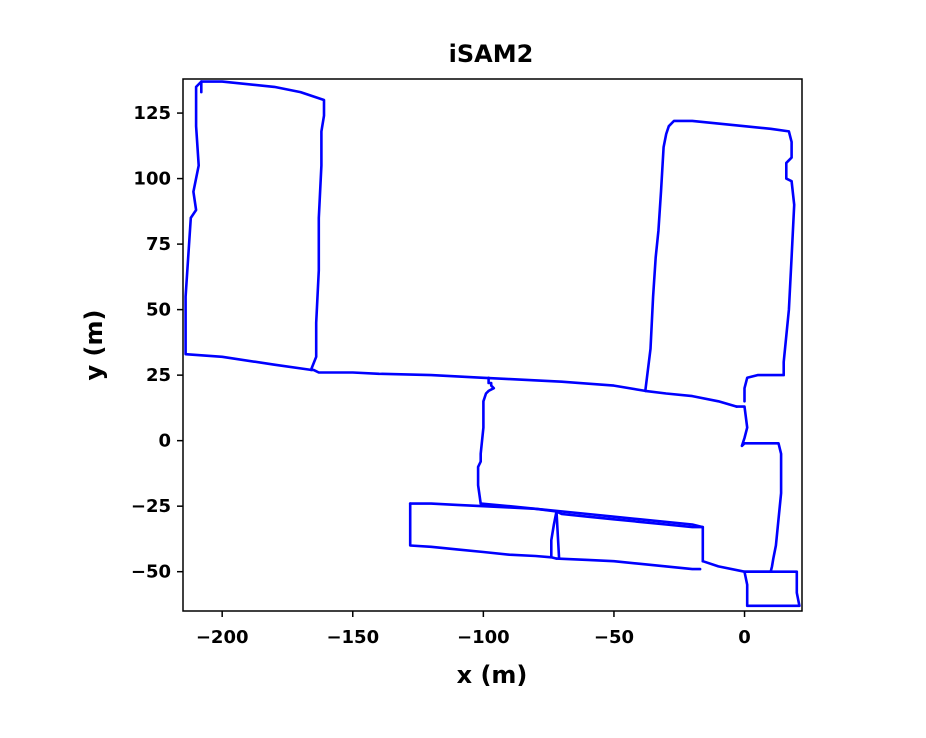  I want to click on x-tick-label: −50, so click(614, 637).